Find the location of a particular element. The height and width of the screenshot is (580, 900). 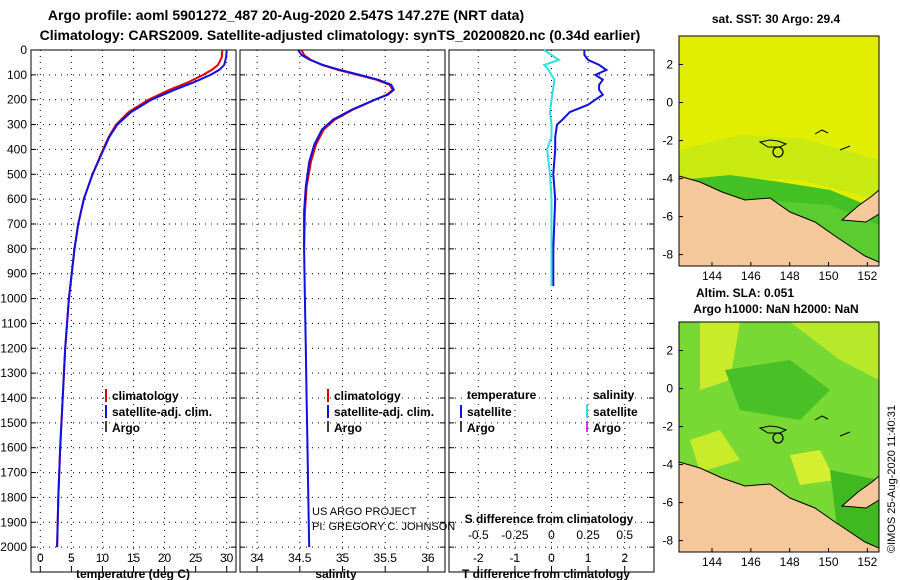

sst-map-frame is located at coordinates (779, 151).